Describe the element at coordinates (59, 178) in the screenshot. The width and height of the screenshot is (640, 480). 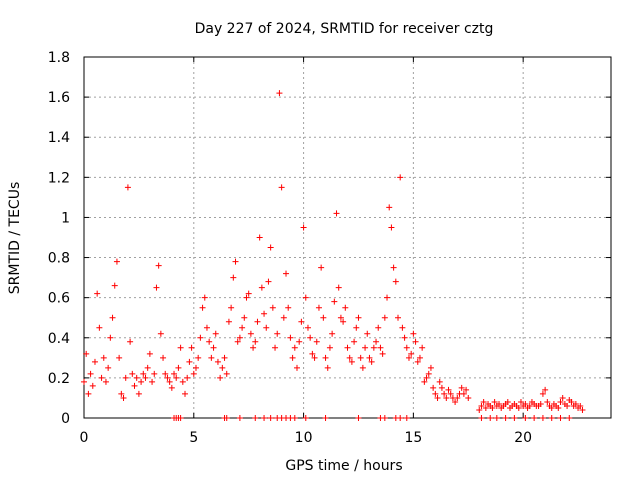
I see `y-tick-label: 1.2` at that location.